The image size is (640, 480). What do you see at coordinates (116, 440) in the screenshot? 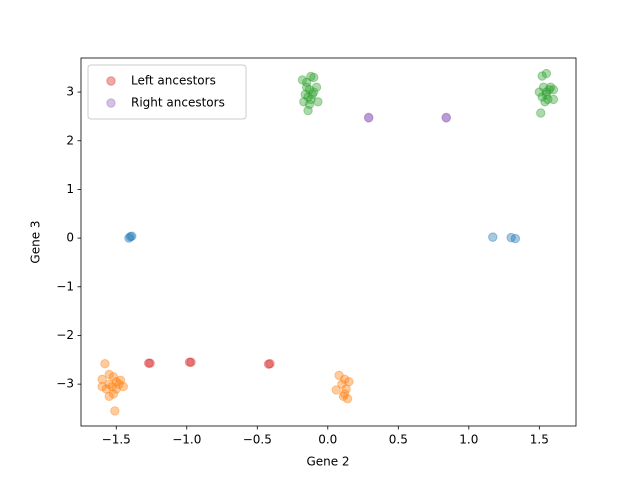
I see `x-tick-label: −1.5` at bounding box center [116, 440].